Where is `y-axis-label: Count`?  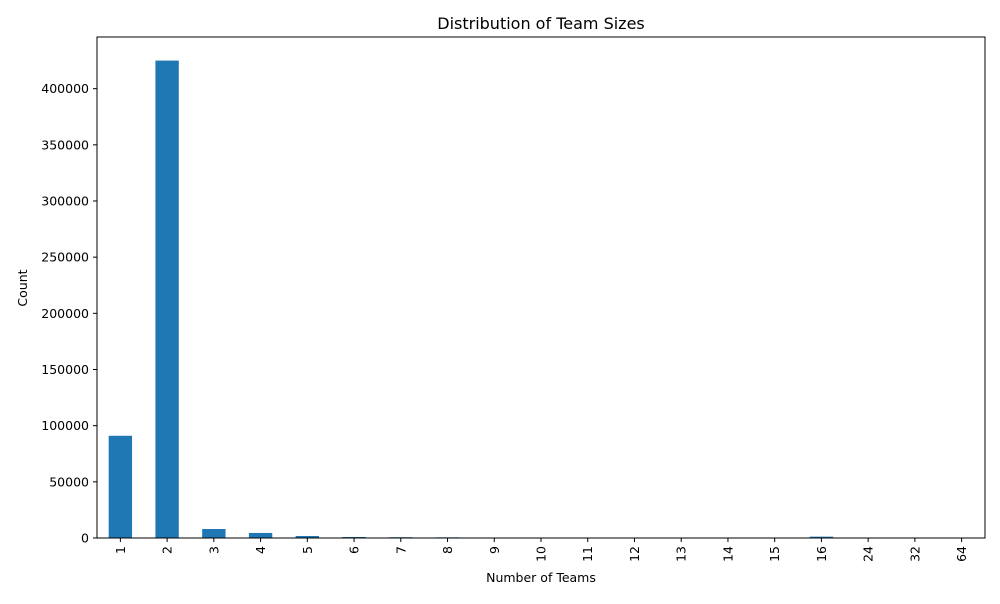
y-axis-label: Count is located at coordinates (22, 287).